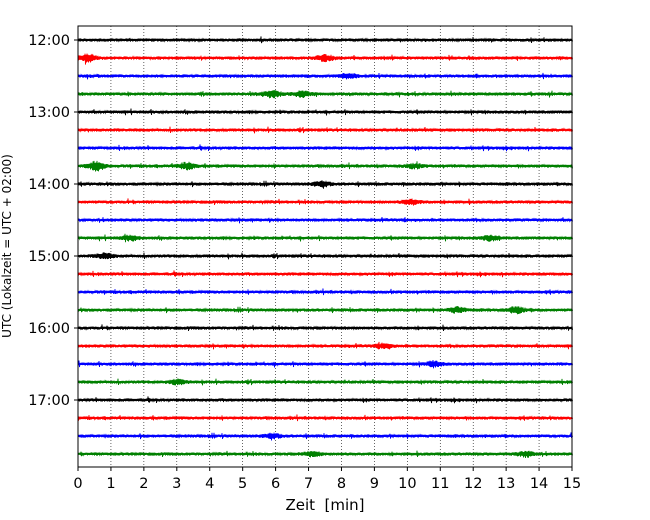 This screenshot has width=650, height=520. I want to click on x-tick-label: 14, so click(539, 484).